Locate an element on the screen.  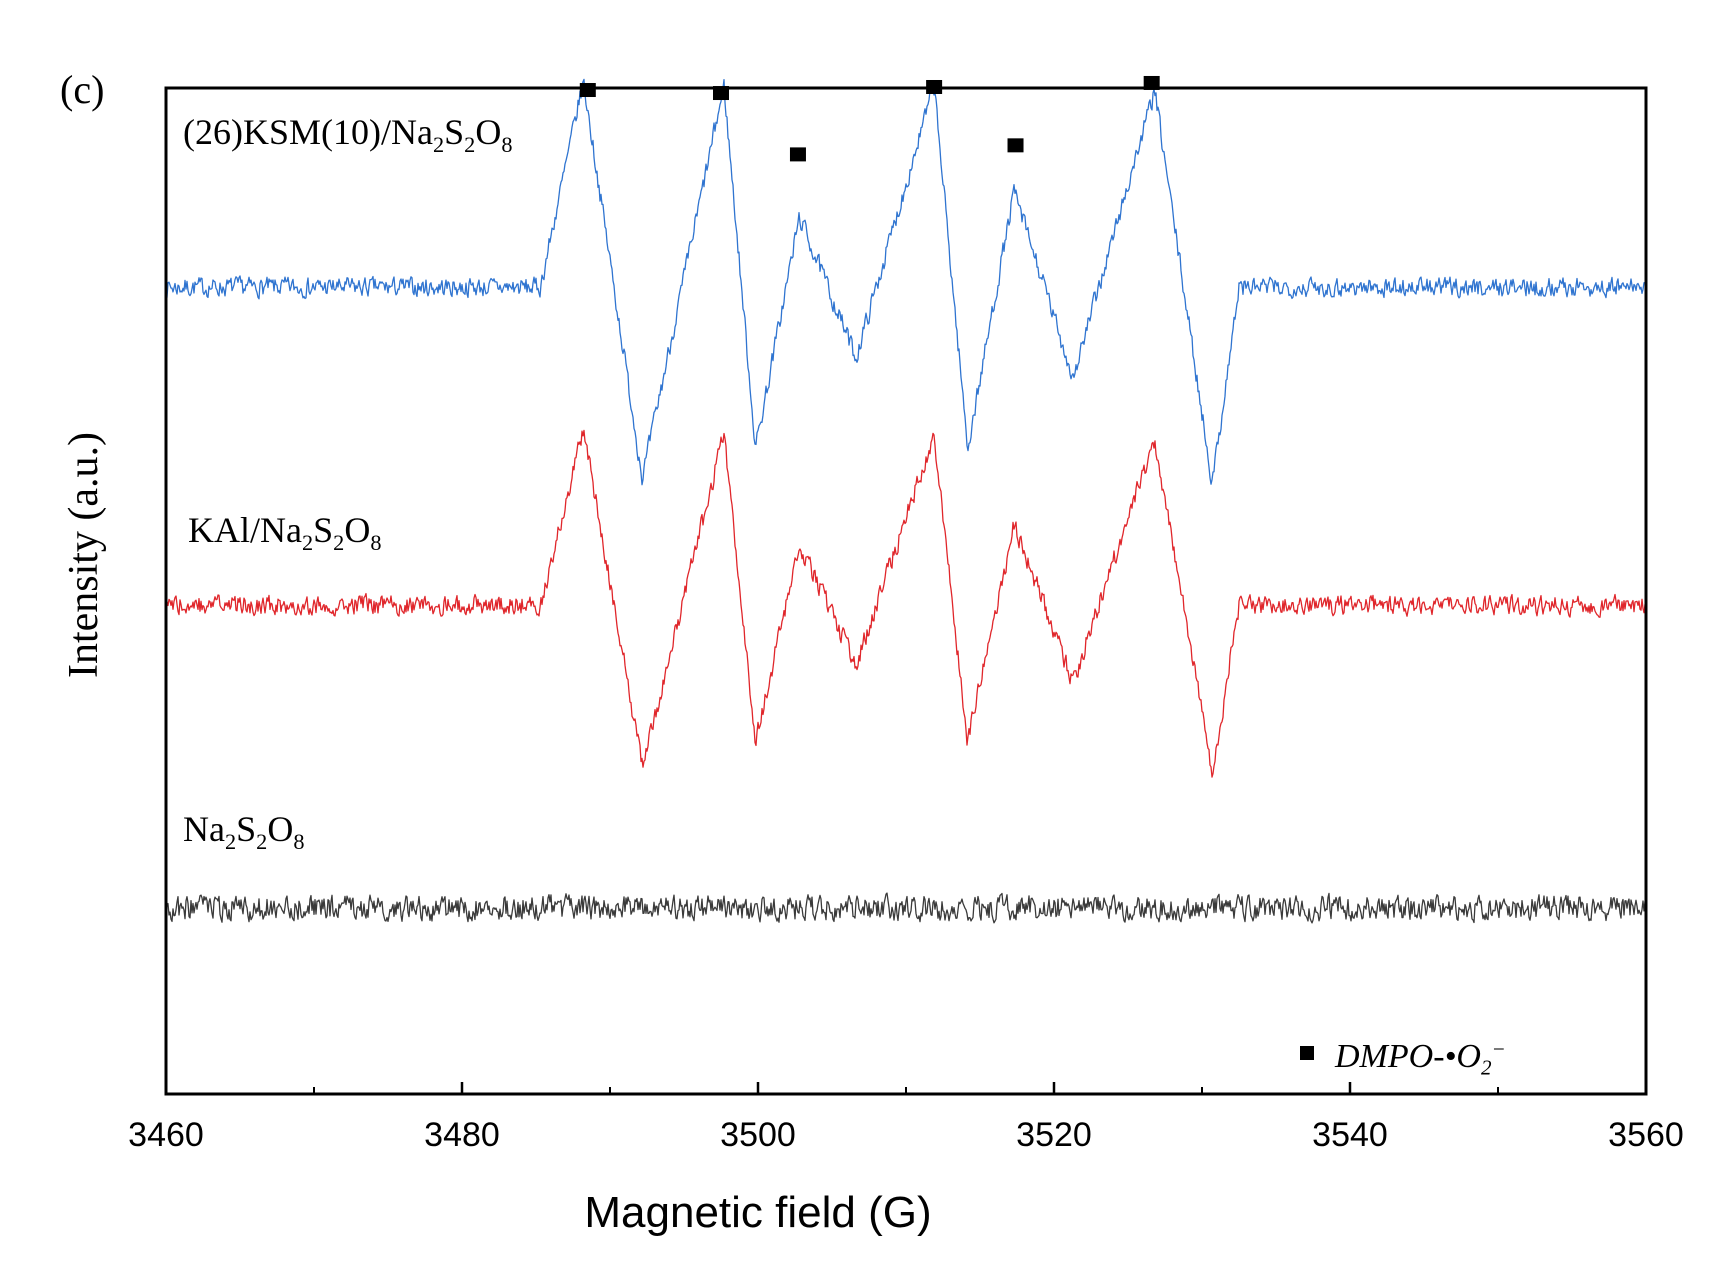
legend-marker is located at coordinates (1307, 1053).